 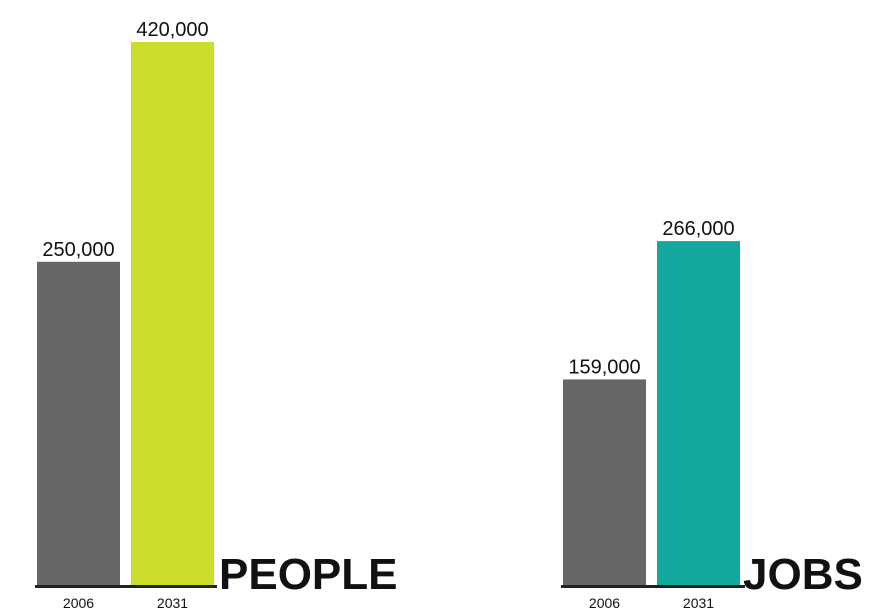 I want to click on people-value-label-2006: 250,000, so click(x=78, y=250).